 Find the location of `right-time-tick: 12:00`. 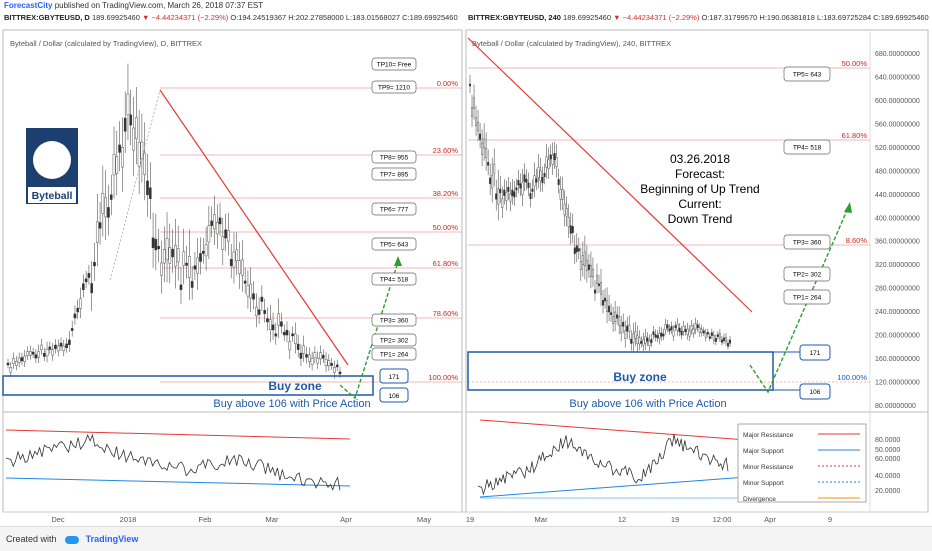

right-time-tick: 12:00 is located at coordinates (722, 519).